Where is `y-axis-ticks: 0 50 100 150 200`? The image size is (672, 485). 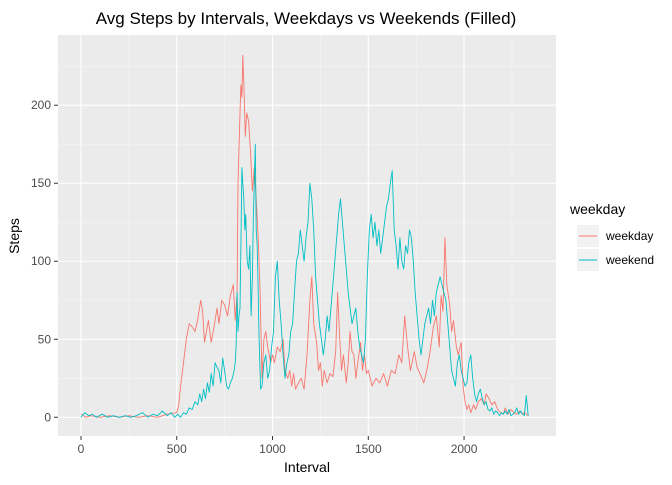
y-axis-ticks: 0 50 100 150 200 is located at coordinates (44, 261).